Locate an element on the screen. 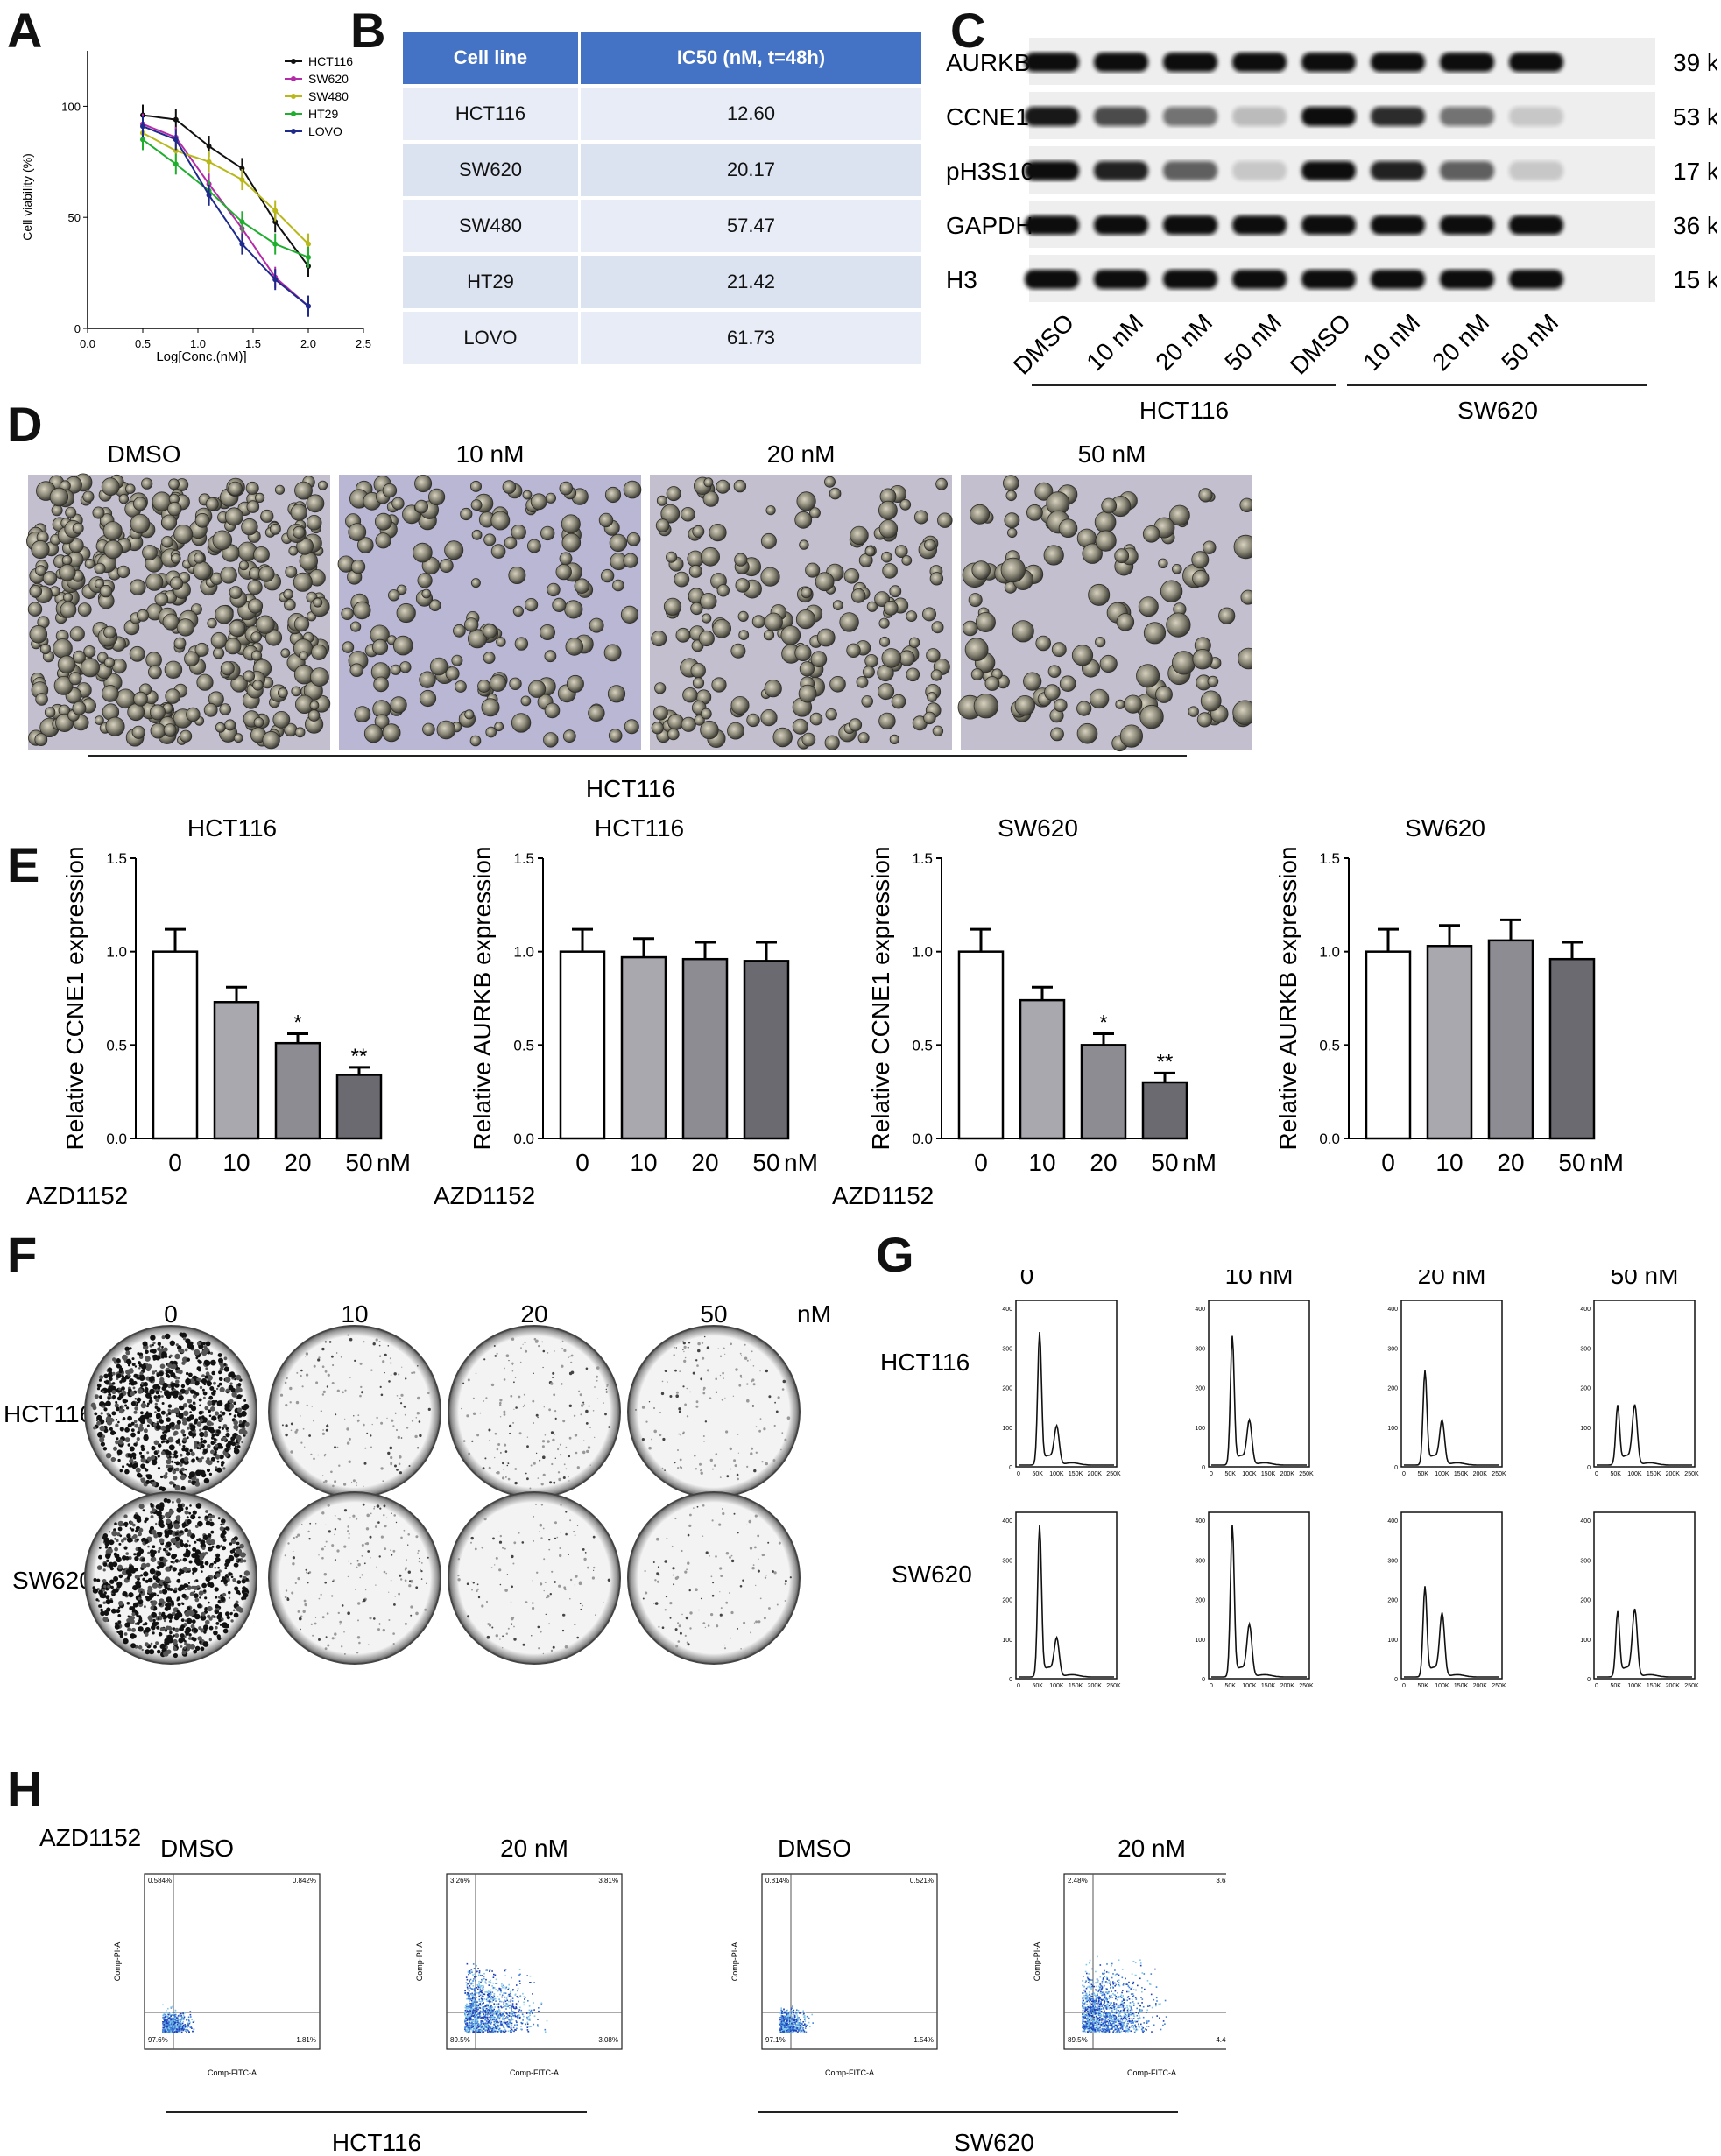 This screenshot has height=2156, width=1721. y-axis-label: Relative CCNE1 expression is located at coordinates (74, 998).